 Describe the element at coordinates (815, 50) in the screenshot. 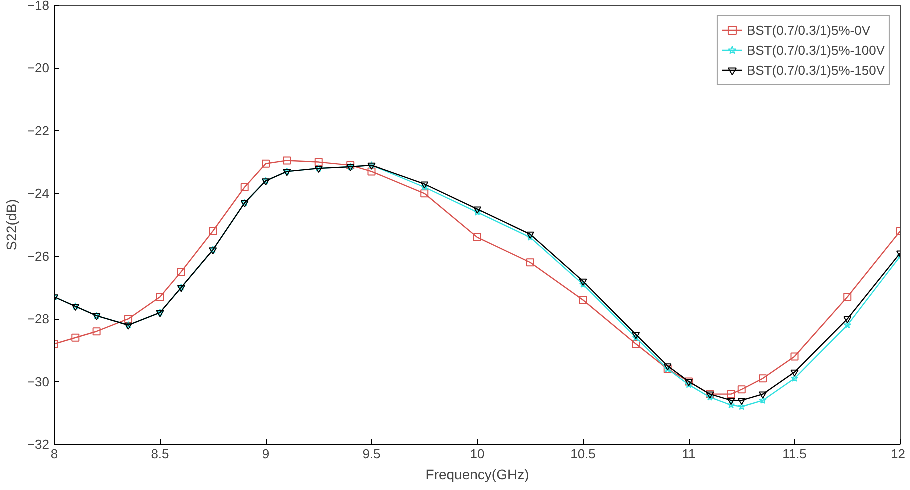

I see `legend-label: BST(0.7/0.3/1)5%-100V` at that location.